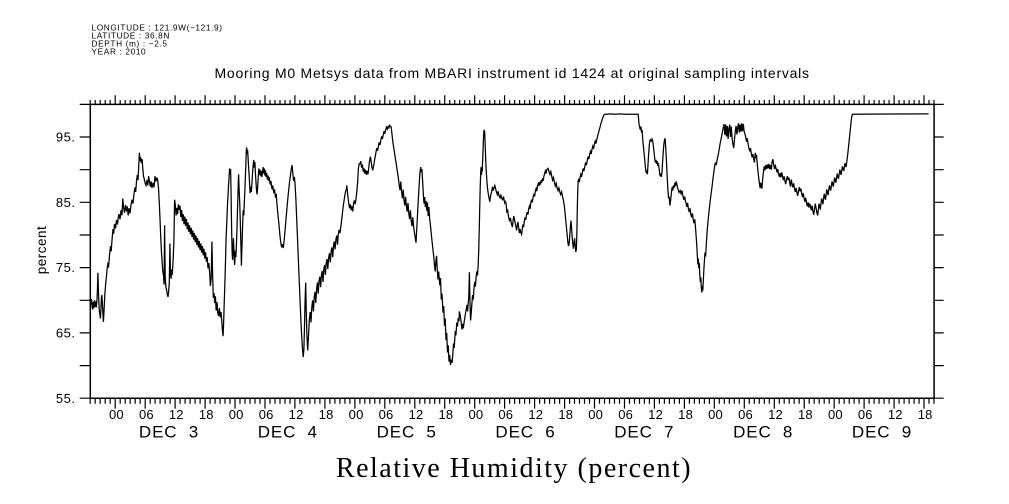  What do you see at coordinates (119, 52) in the screenshot?
I see `svg-text: YEAR : 2010` at bounding box center [119, 52].